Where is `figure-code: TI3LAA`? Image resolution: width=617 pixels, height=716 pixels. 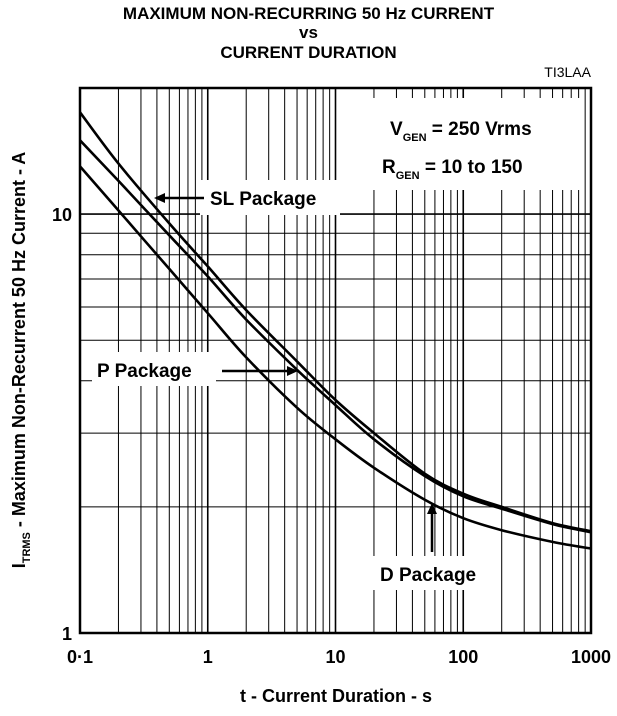
figure-code: TI3LAA is located at coordinates (567, 72).